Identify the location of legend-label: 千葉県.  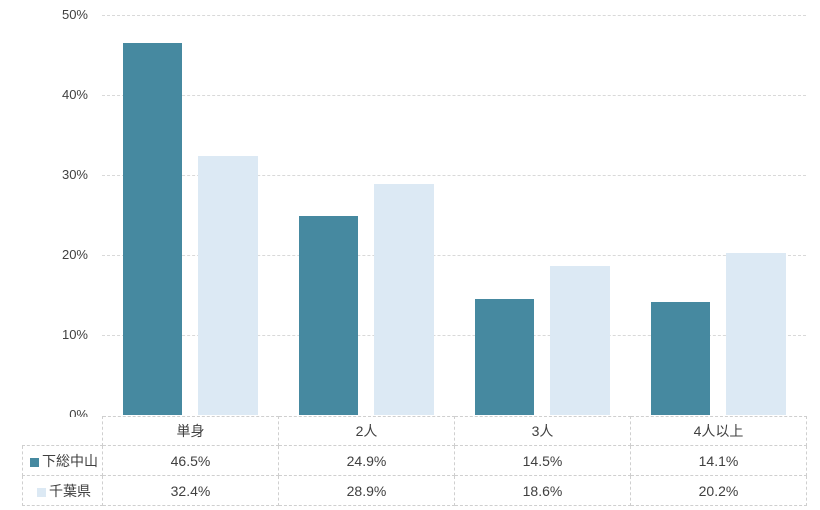
(70, 490).